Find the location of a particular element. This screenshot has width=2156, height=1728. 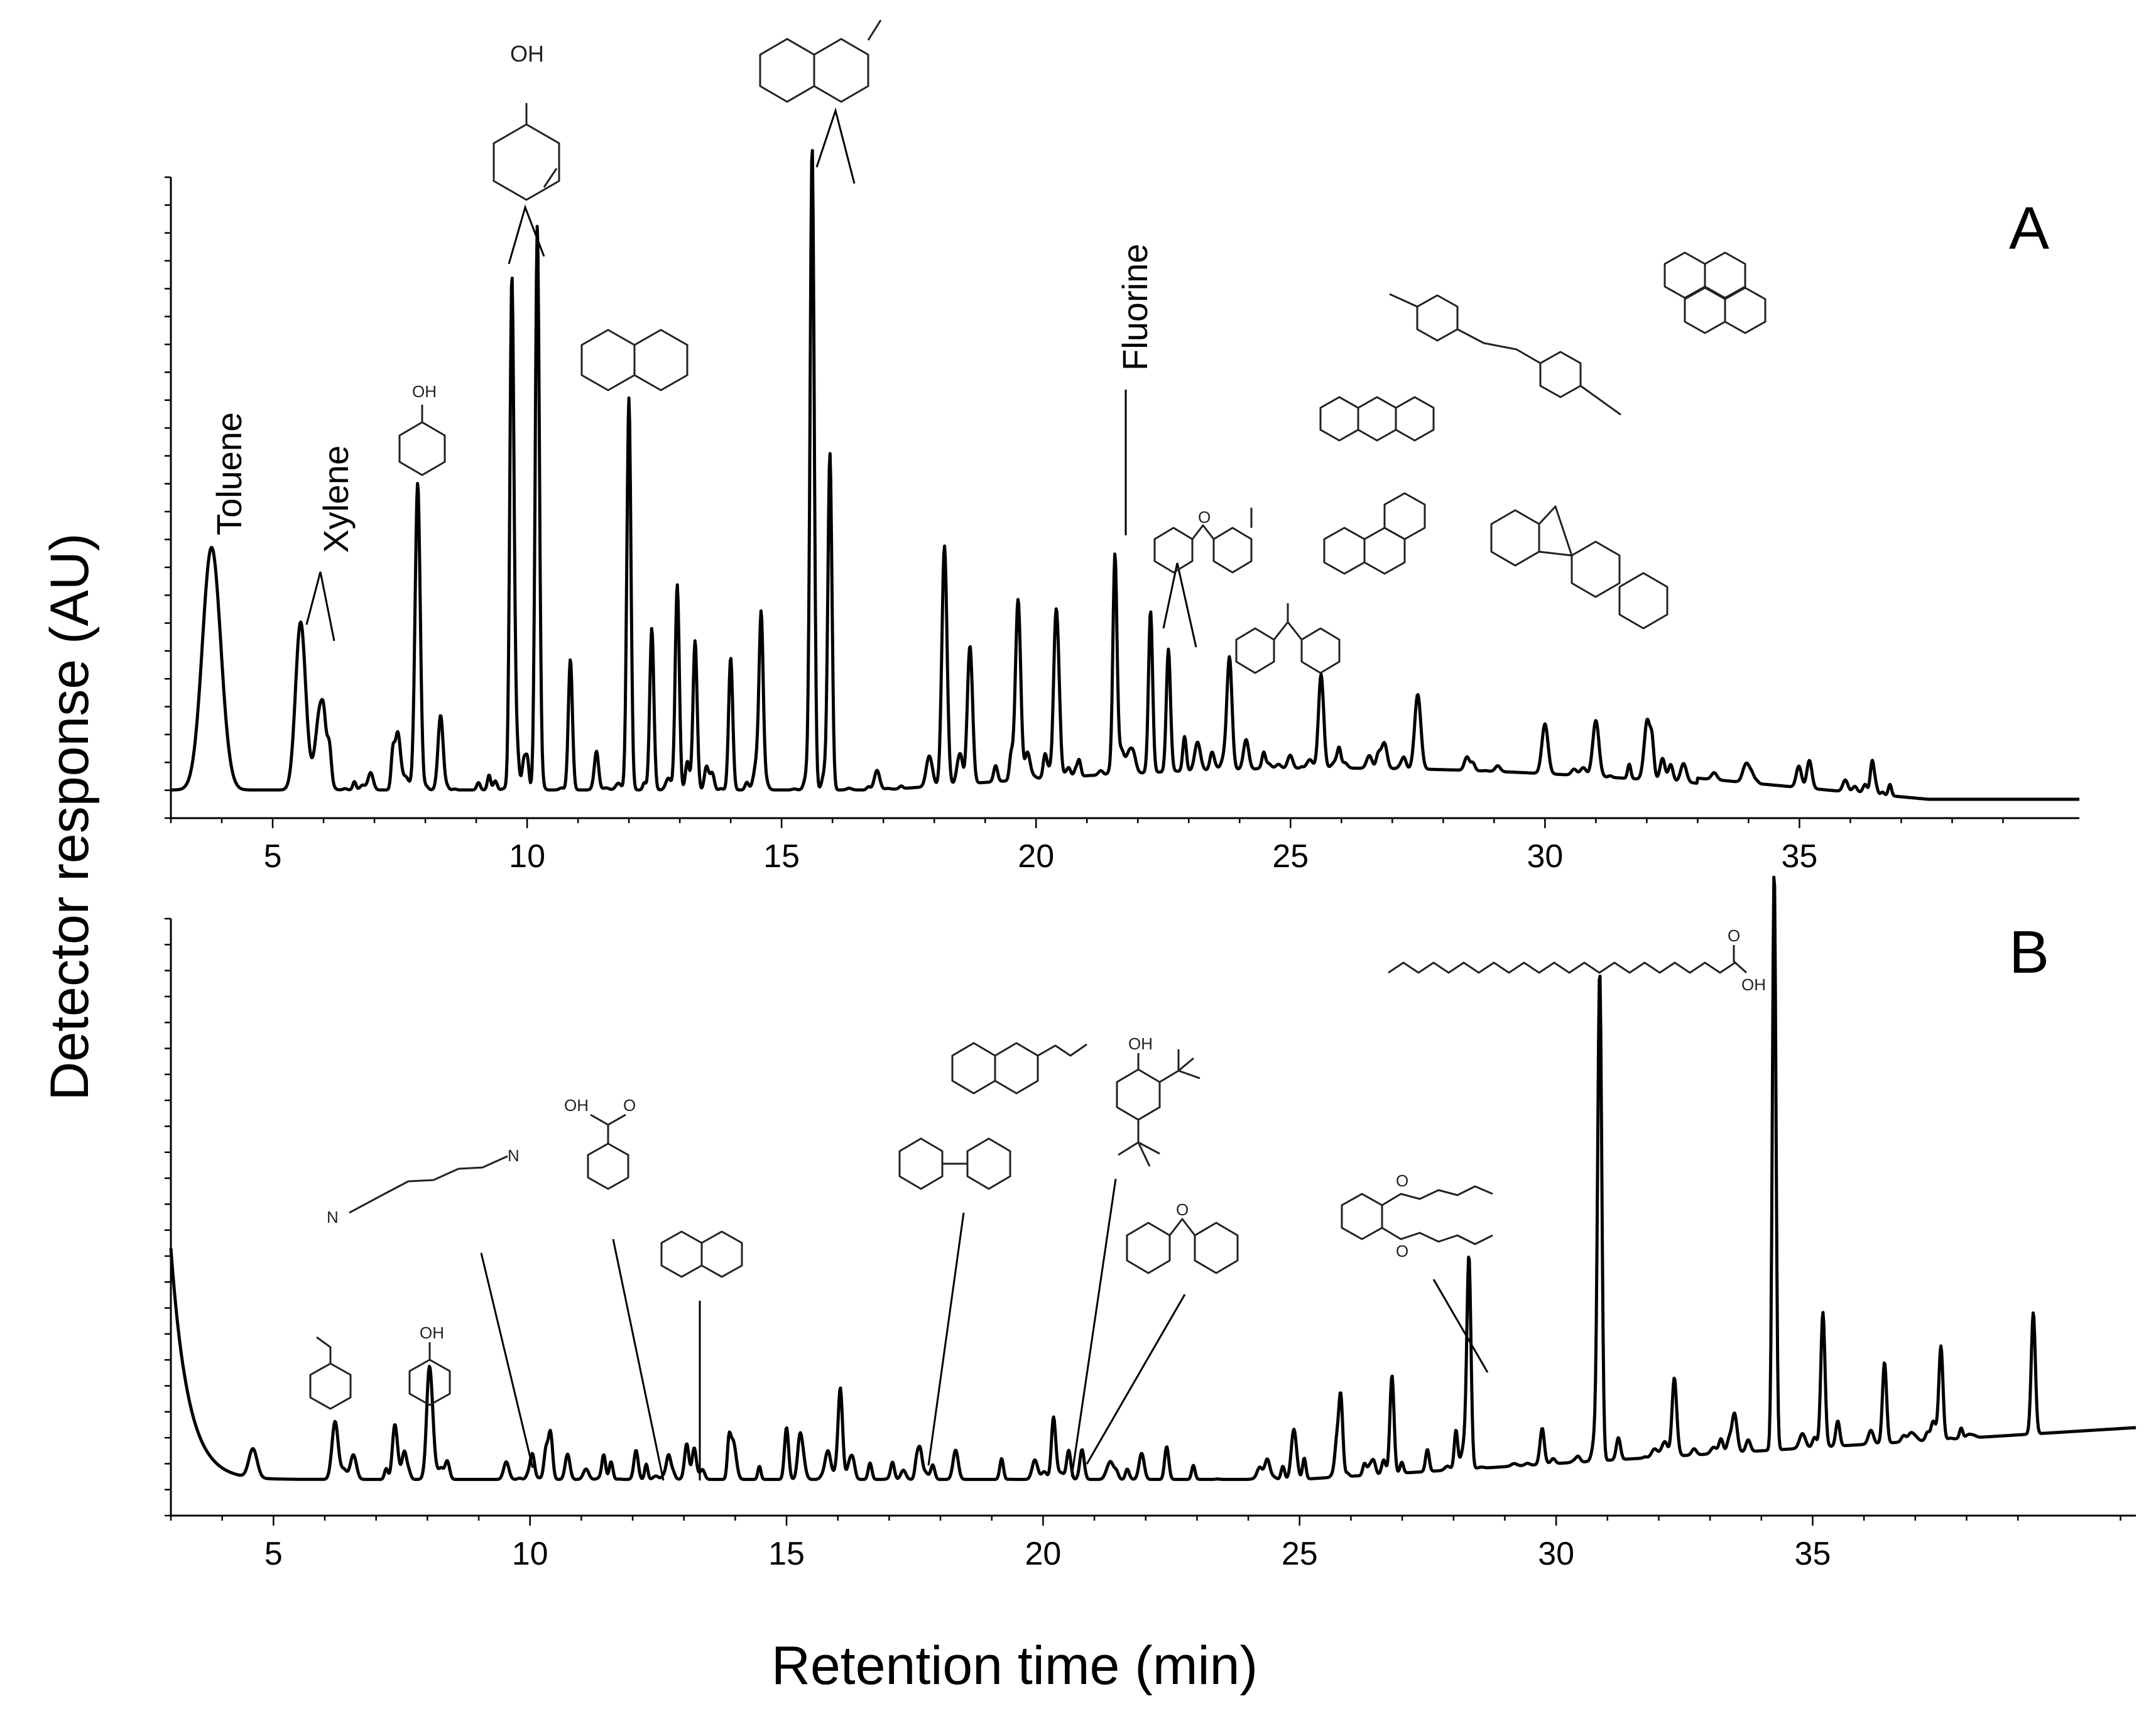

x-tick-label-a-20: 20 is located at coordinates (1036, 856).